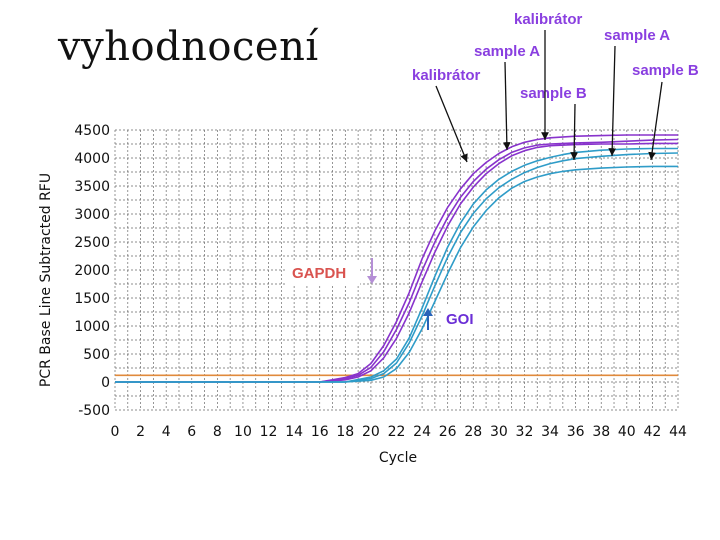 The height and width of the screenshot is (540, 720). Describe the element at coordinates (96, 355) in the screenshot. I see `y-tick-label: 500` at that location.